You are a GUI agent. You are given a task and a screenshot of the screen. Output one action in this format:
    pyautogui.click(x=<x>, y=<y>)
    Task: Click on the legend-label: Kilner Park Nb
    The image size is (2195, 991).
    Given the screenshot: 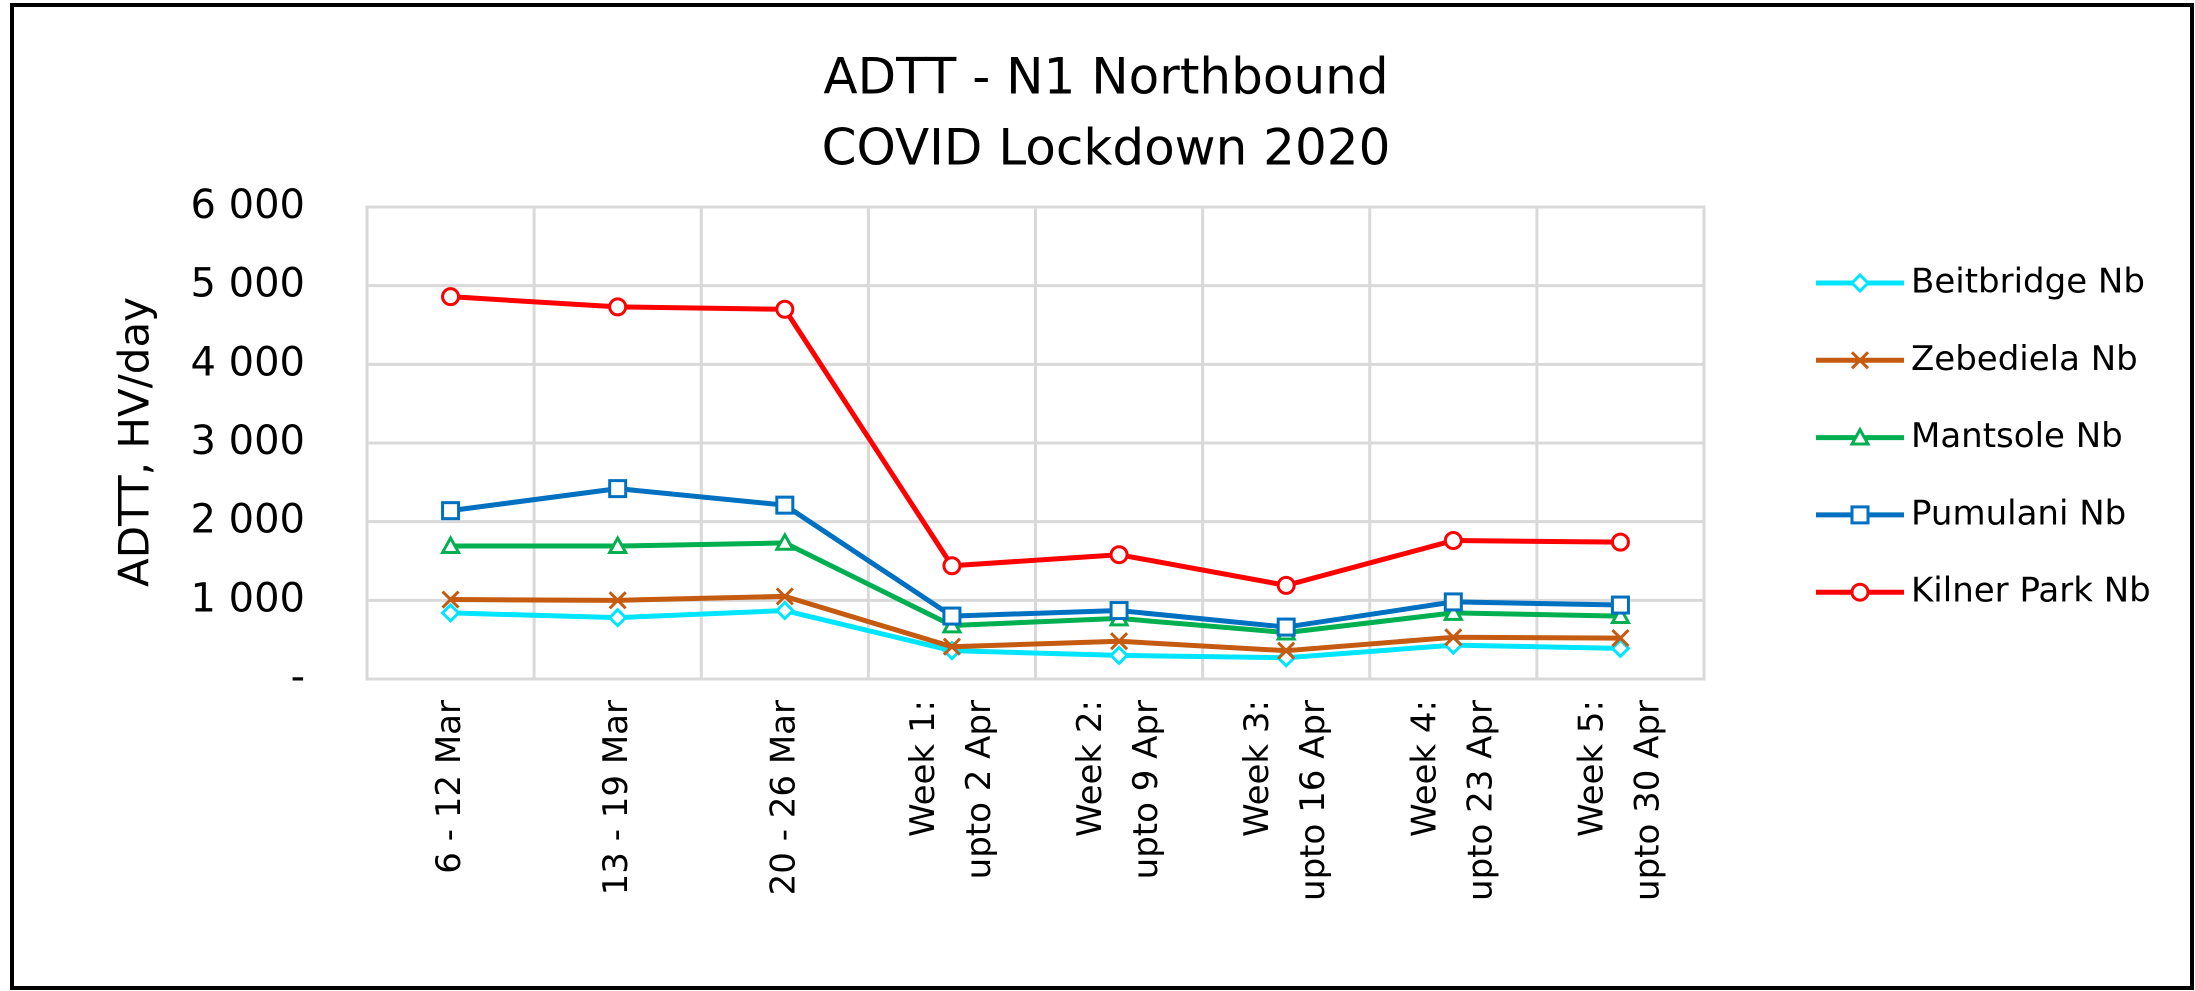 What is the action you would take?
    pyautogui.click(x=2031, y=591)
    